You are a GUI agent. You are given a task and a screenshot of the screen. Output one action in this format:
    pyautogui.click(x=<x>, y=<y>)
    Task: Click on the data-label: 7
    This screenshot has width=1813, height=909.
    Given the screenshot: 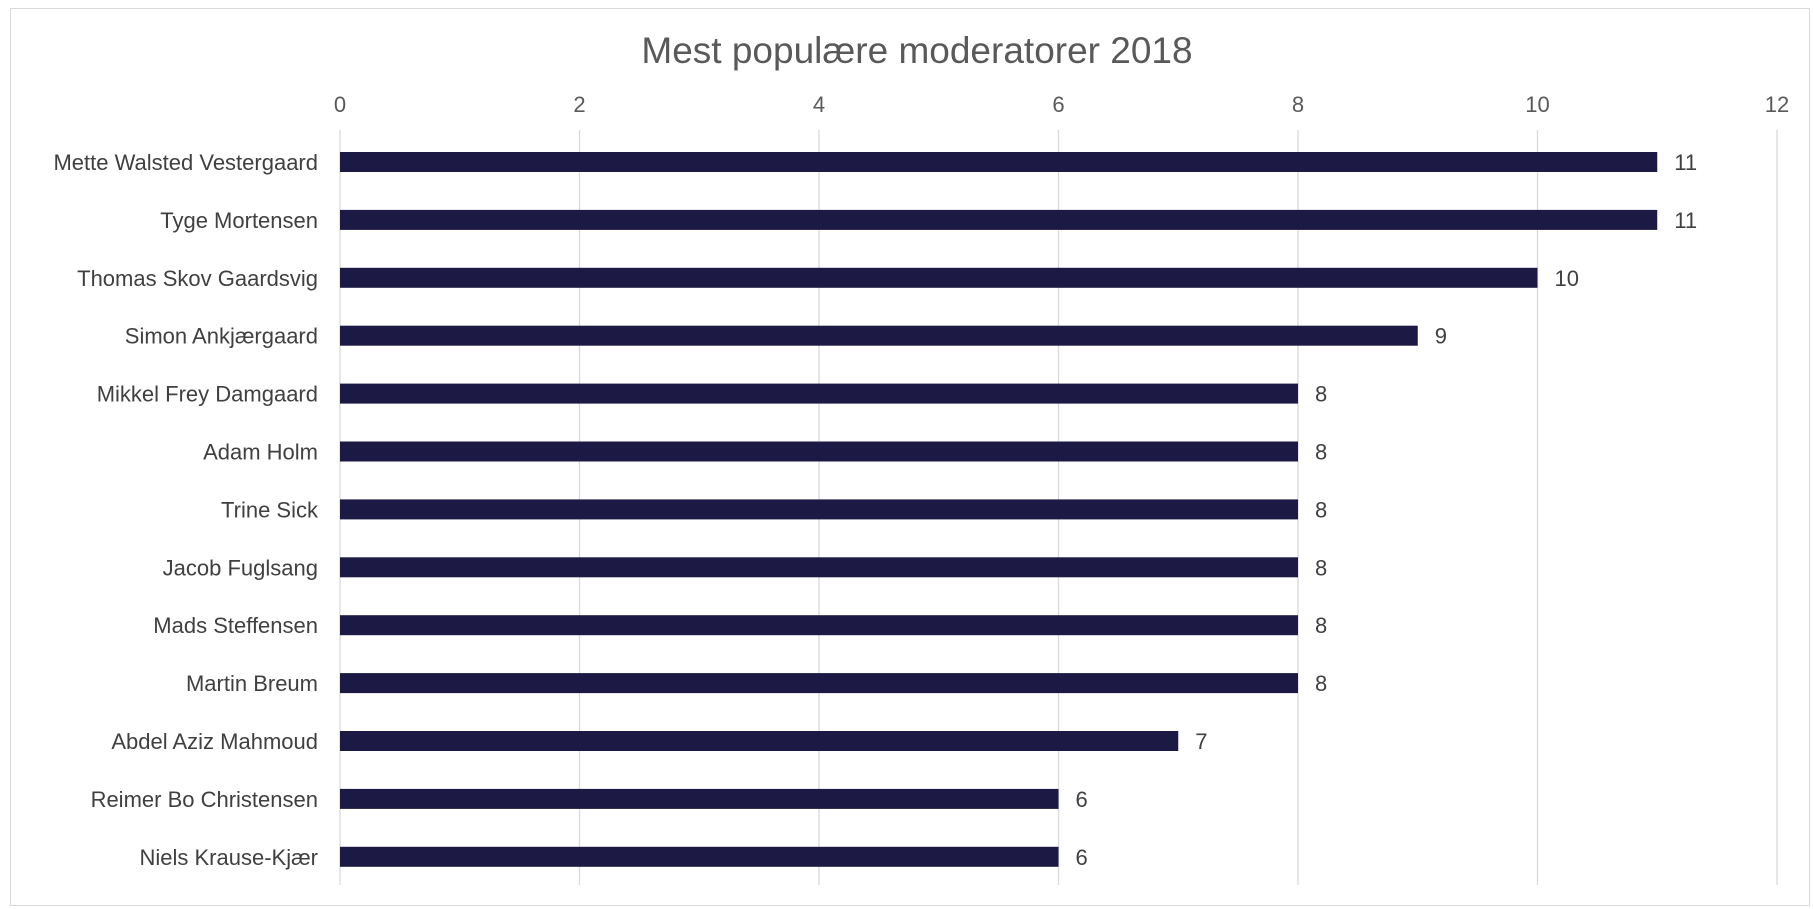 What is the action you would take?
    pyautogui.click(x=1201, y=741)
    